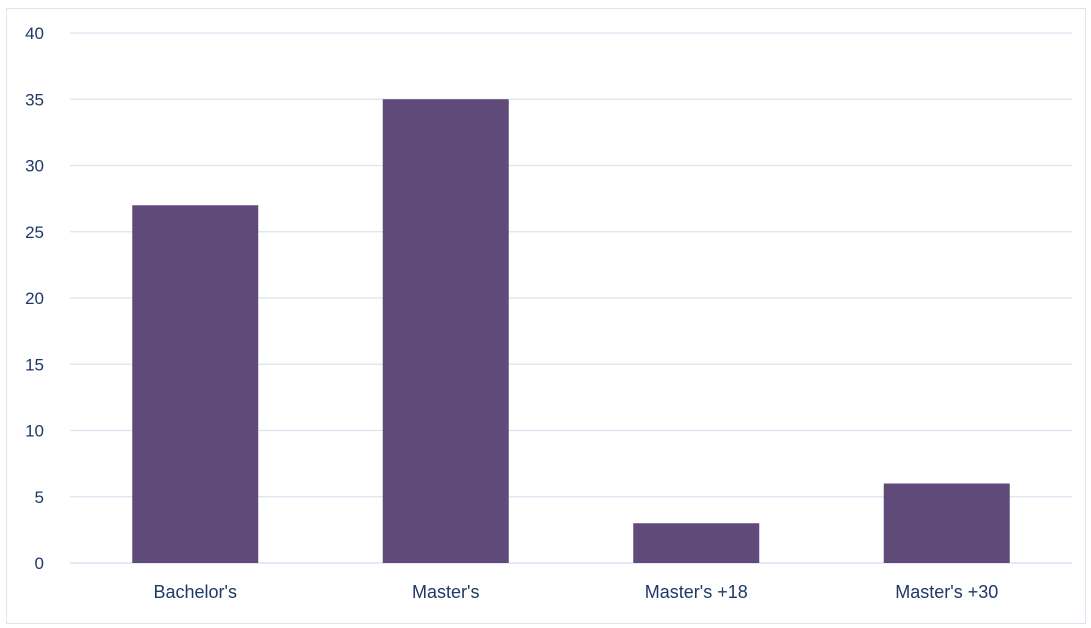  Describe the element at coordinates (445, 592) in the screenshot. I see `x-category-label: Master's` at that location.